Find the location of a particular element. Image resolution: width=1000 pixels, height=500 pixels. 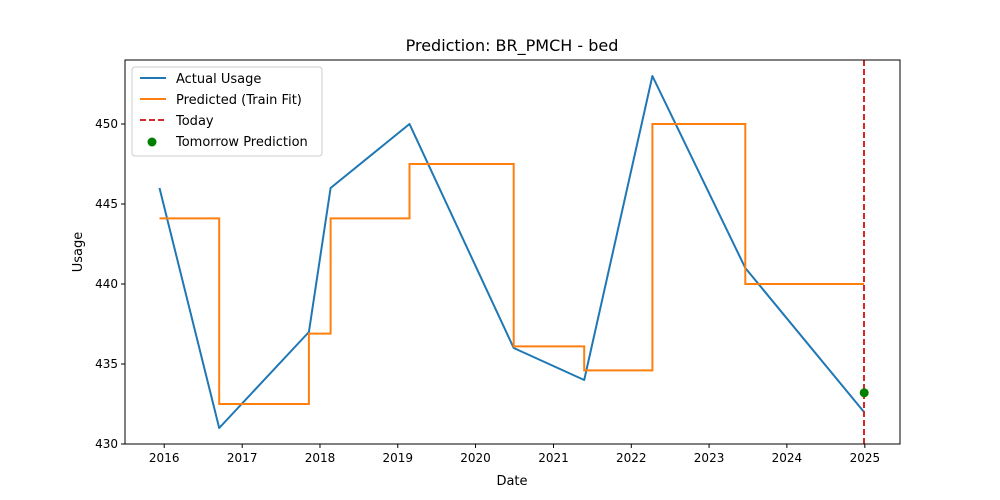

x-axis-label: Date is located at coordinates (511, 481).